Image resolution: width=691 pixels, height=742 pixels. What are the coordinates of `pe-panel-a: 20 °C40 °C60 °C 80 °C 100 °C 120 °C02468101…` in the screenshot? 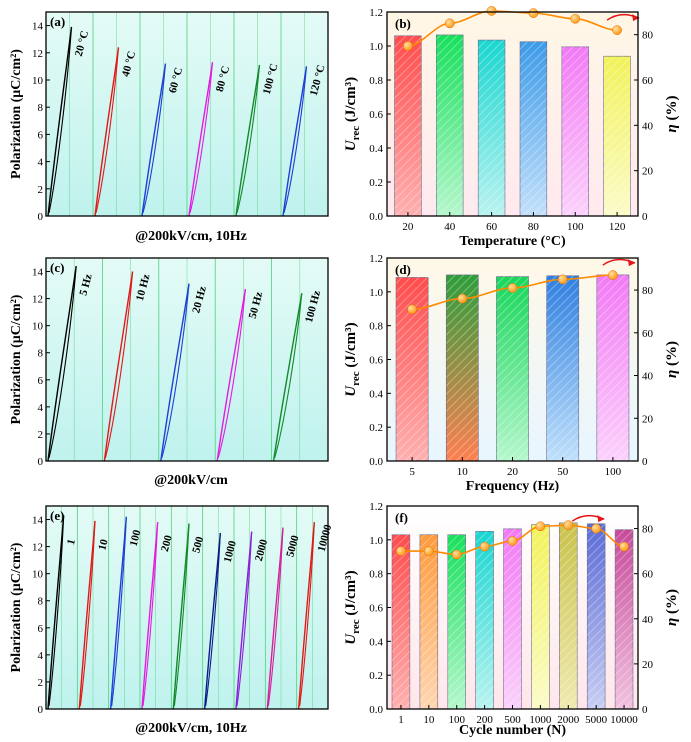 It's located at (169, 127).